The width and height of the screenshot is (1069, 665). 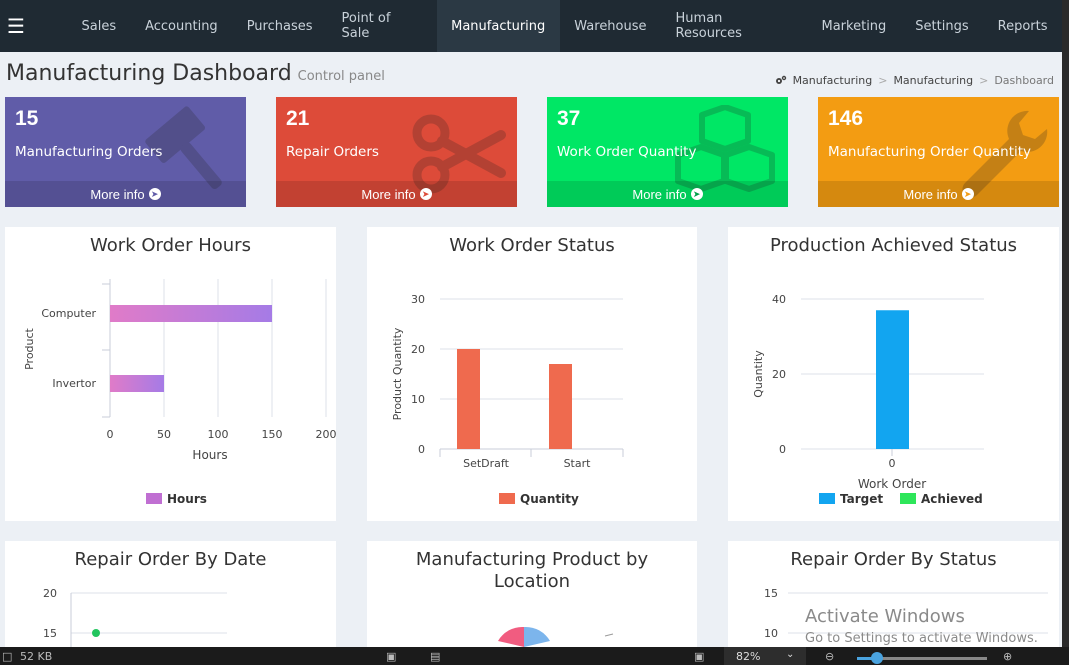 I want to click on legend-swatch-achieved, so click(x=908, y=498).